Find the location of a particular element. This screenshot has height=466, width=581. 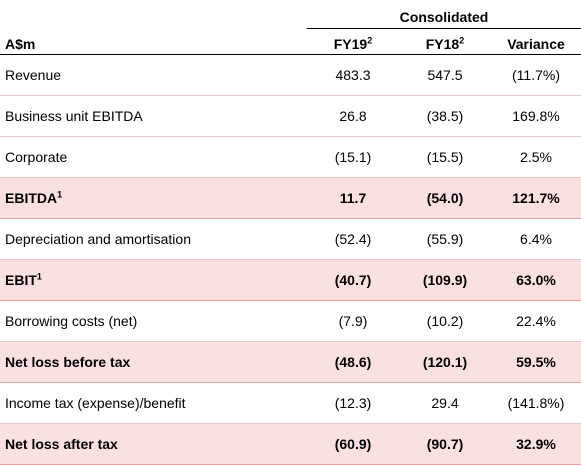

row-label-cell: Net loss before tax is located at coordinates (153, 362).